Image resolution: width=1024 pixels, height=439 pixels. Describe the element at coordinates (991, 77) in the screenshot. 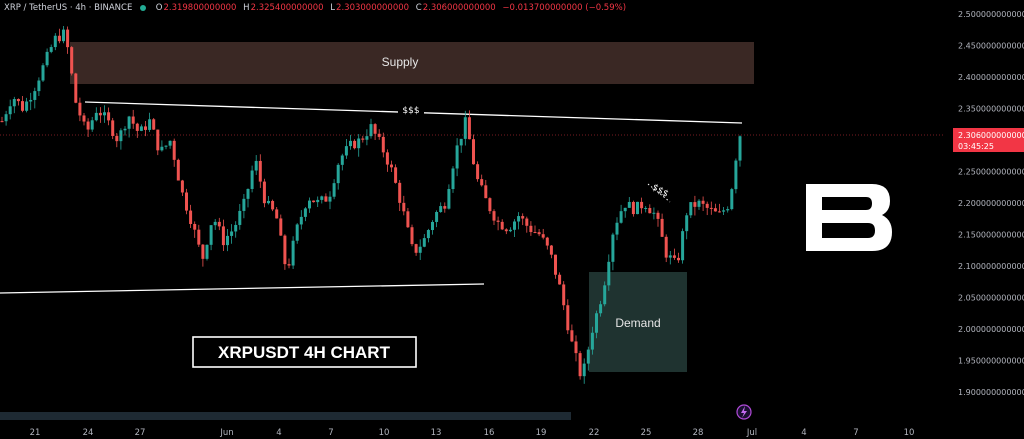

I see `price-tick-label: 2.400000000000` at that location.